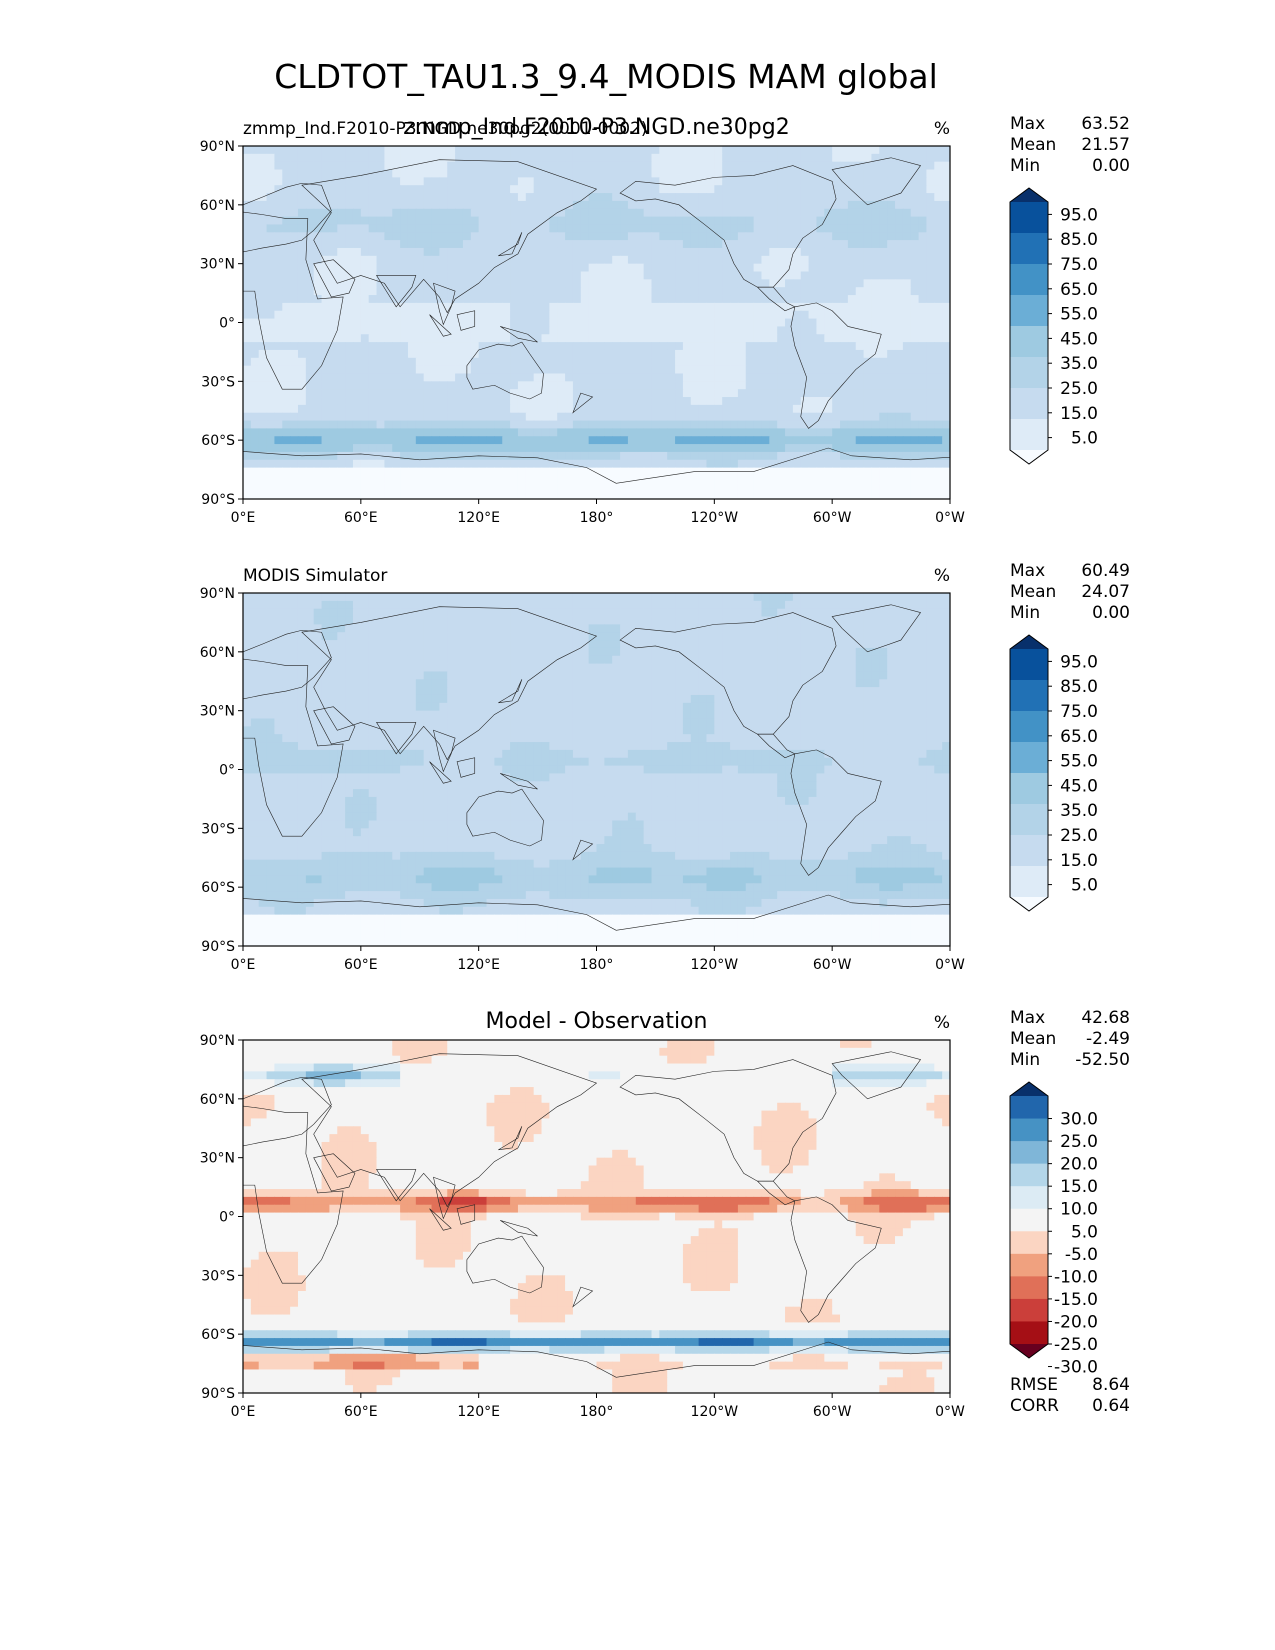 The image size is (1275, 1650). Describe the element at coordinates (1053, 773) in the screenshot. I see `colorbar-ref: 95.0 85.0 75.0 65.0 55.0 45.0 35.0 25.0 15.0 5.0` at that location.